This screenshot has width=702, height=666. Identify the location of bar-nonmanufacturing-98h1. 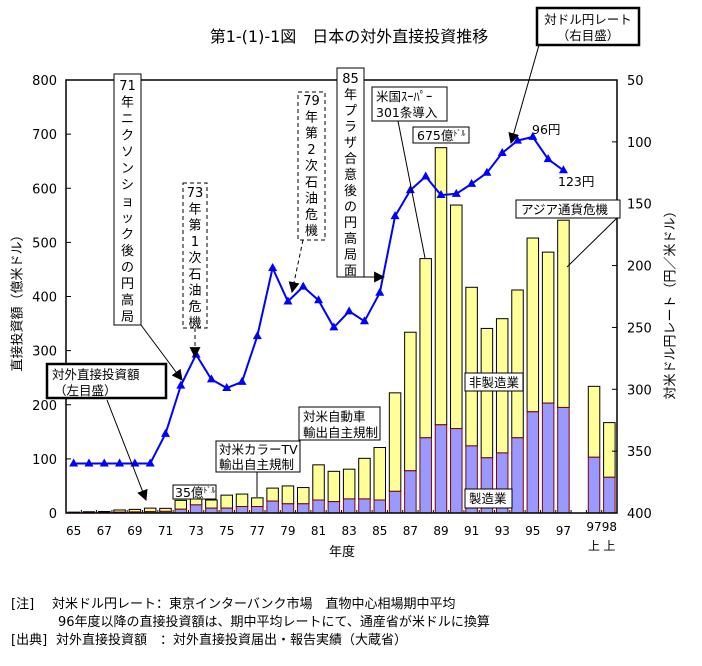
(609, 450).